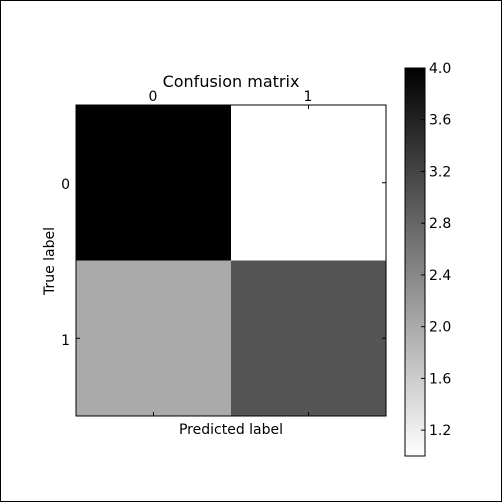 This screenshot has height=502, width=502. Describe the element at coordinates (436, 250) in the screenshot. I see `colorbar-ticks: 1.2 1.6 2.0 2.4 2.8 3.2 3.6 4.0` at that location.